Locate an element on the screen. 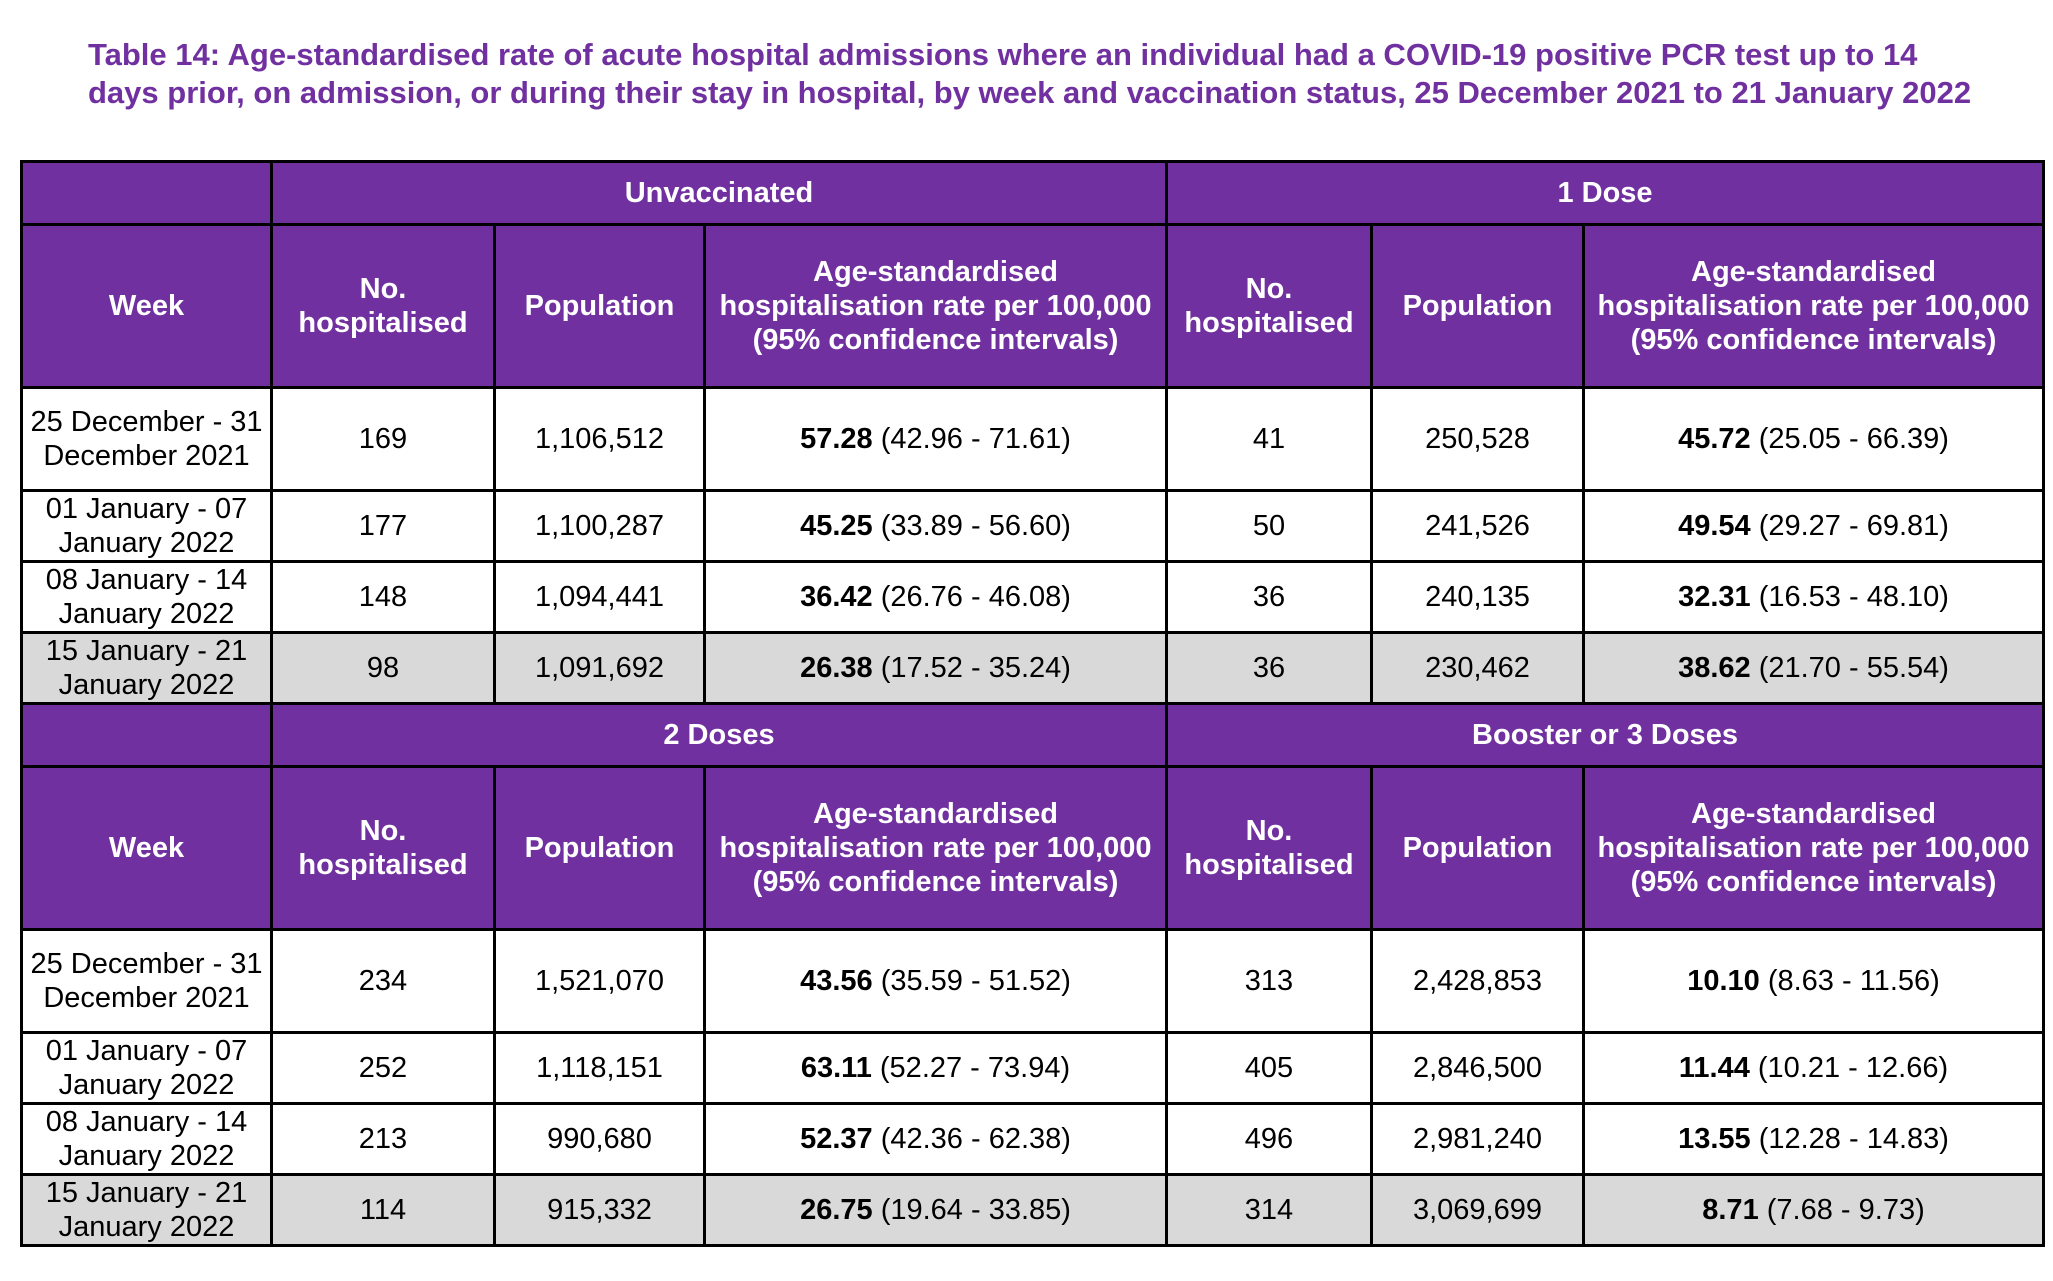  col-header-population-left: Population is located at coordinates (599, 306).